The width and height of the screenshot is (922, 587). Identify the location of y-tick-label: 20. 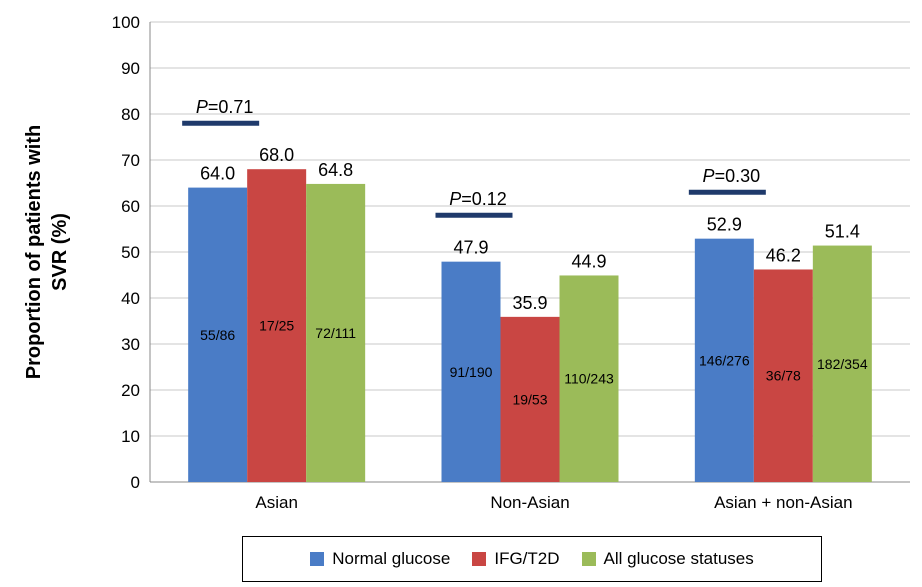
(130, 390).